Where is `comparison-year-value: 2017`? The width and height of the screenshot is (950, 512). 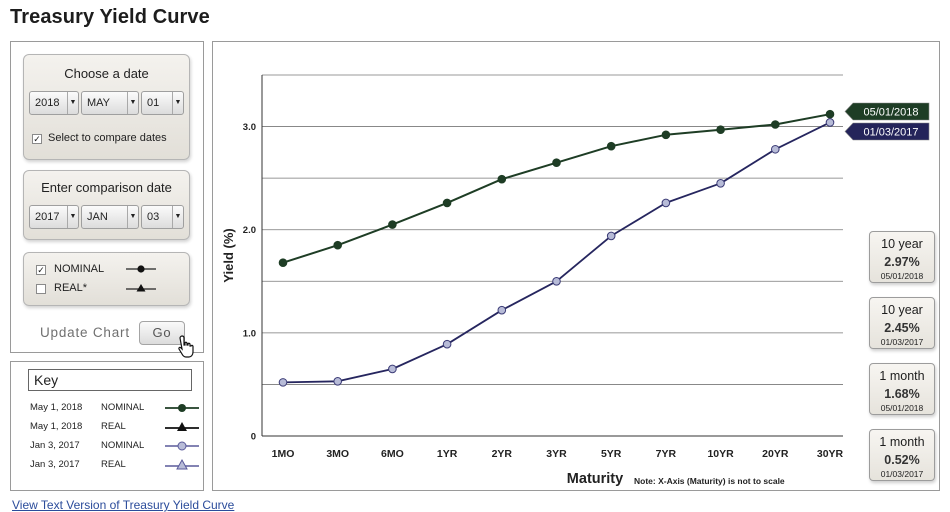
comparison-year-value: 2017 is located at coordinates (47, 217).